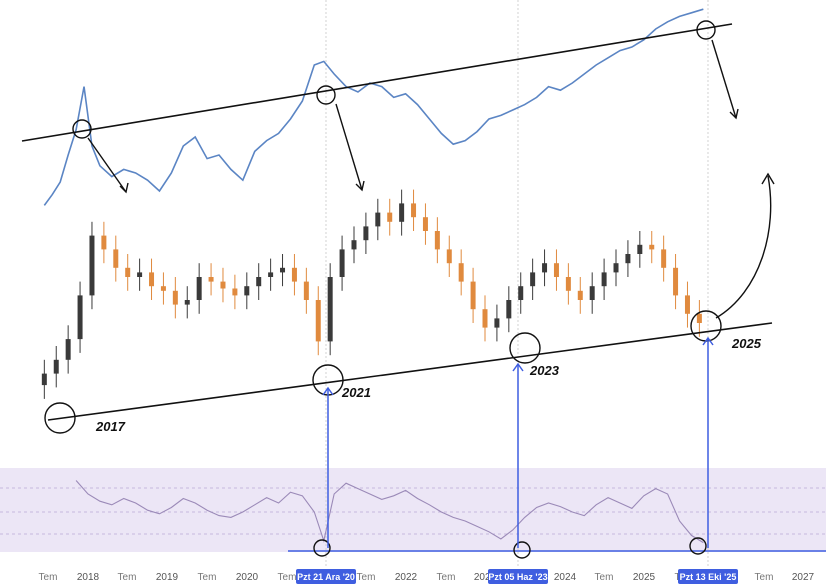 The height and width of the screenshot is (588, 826). Describe the element at coordinates (287, 577) in the screenshot. I see `x-tick-6: Tem` at that location.